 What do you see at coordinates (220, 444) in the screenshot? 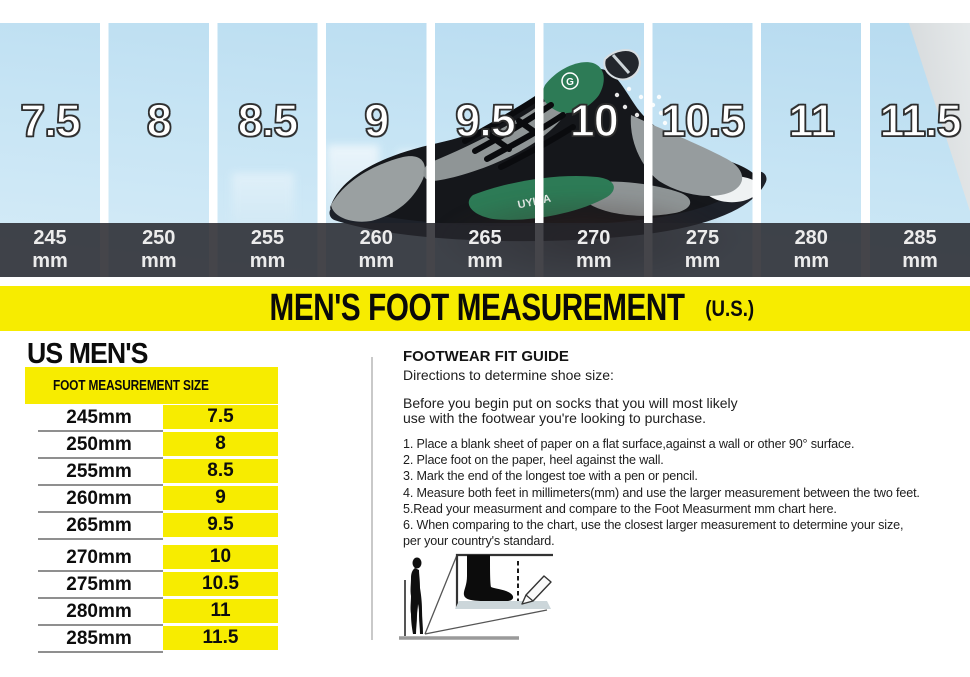
I see `size-cell: 8` at bounding box center [220, 444].